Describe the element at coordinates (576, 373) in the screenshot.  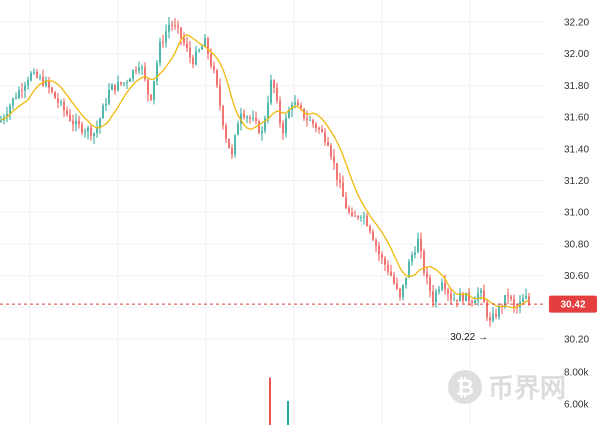
I see `volume-tick-label: 8.00k` at that location.